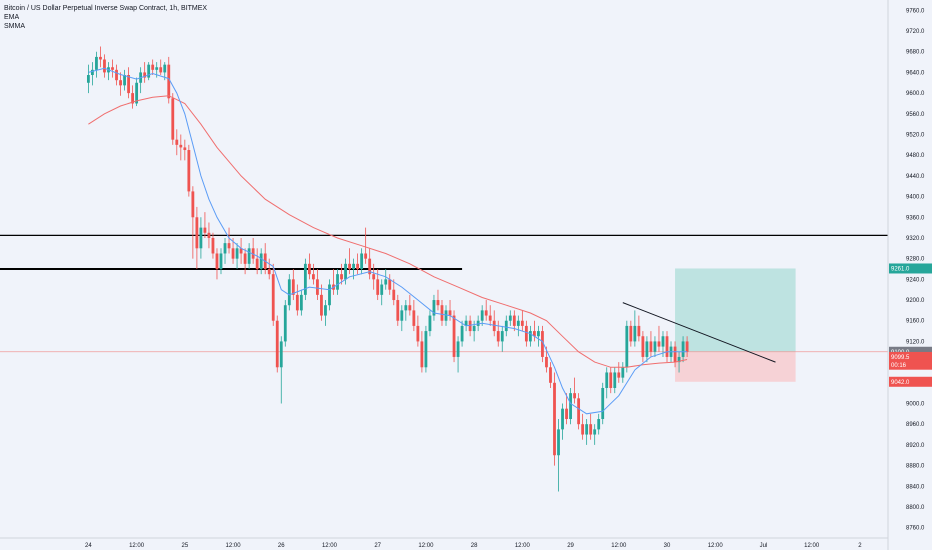  Describe the element at coordinates (915, 198) in the screenshot. I see `price-tick-label: 9400.0` at that location.